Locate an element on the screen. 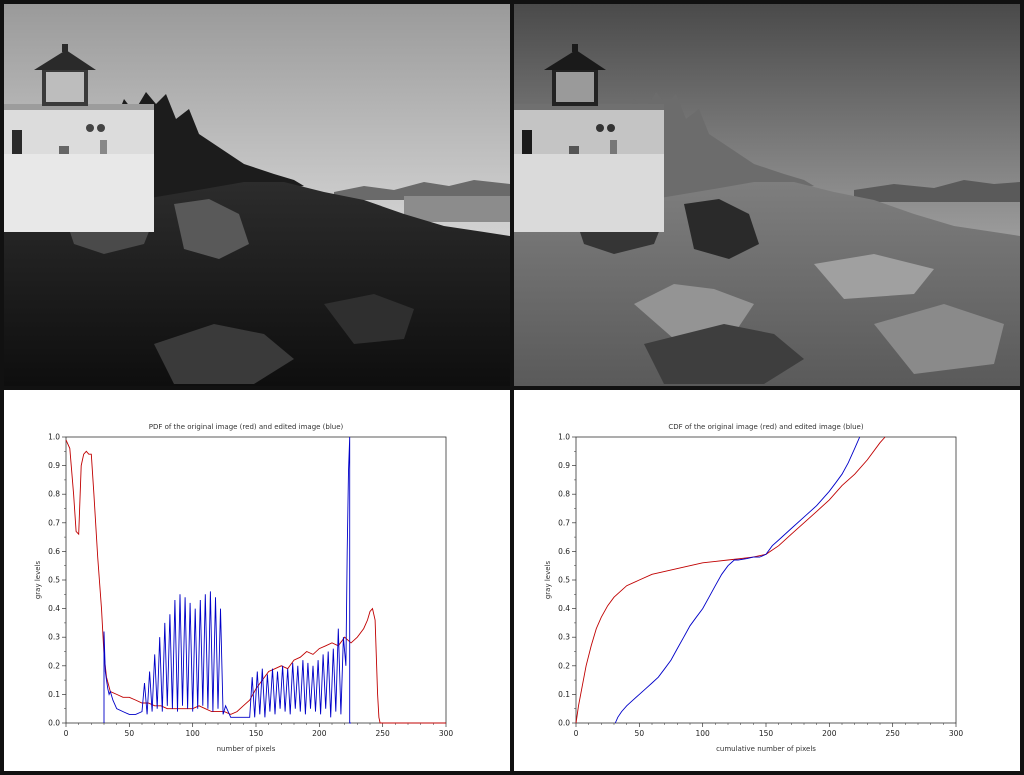  x-axis-label: number of pixels is located at coordinates (246, 749).